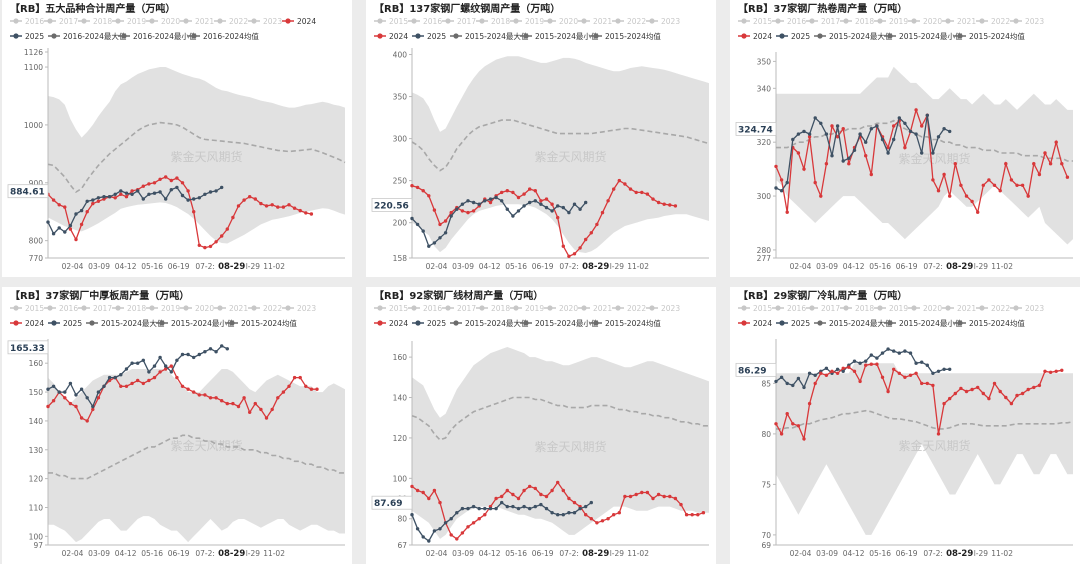 The height and width of the screenshot is (564, 1080). Describe the element at coordinates (87, 36) in the screenshot. I see `legend-item-2016-2024最大值: 2016-2024最大值` at that location.